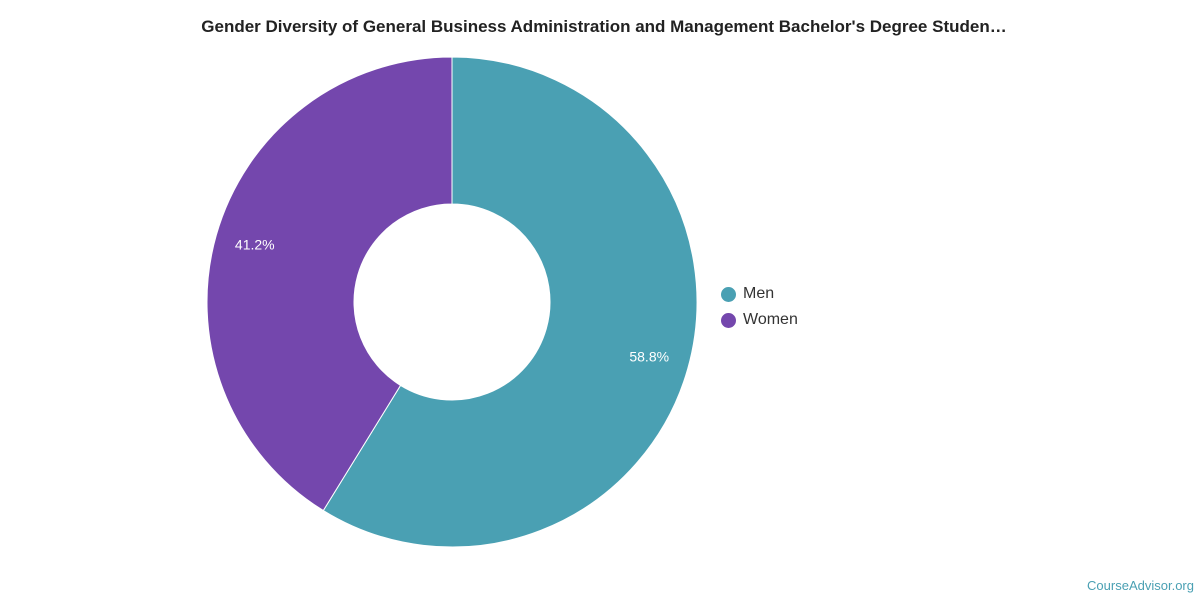  I want to click on slice-label-women: 41.2%, so click(255, 245).